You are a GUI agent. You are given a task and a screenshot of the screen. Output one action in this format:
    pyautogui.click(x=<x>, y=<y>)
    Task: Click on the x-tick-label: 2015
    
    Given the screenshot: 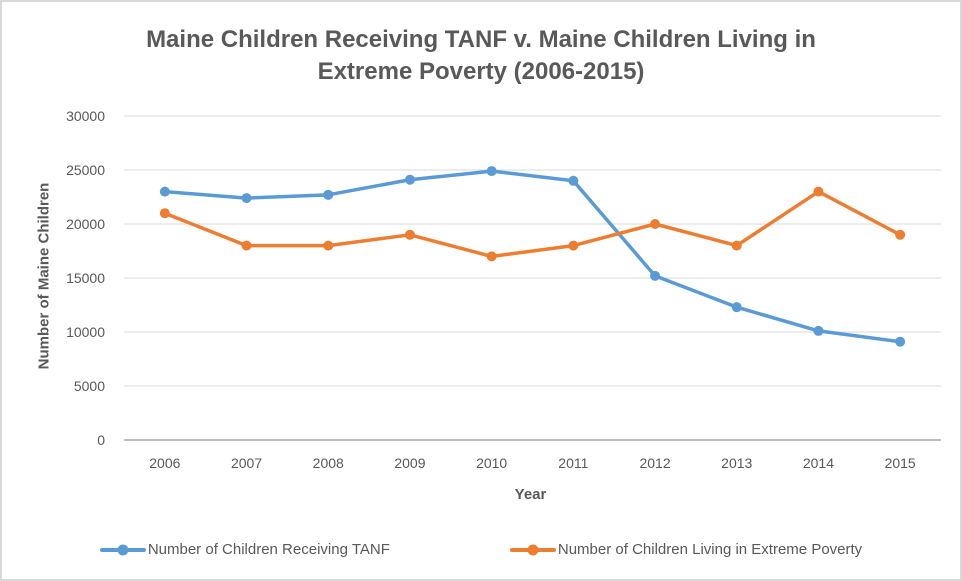 What is the action you would take?
    pyautogui.click(x=900, y=463)
    